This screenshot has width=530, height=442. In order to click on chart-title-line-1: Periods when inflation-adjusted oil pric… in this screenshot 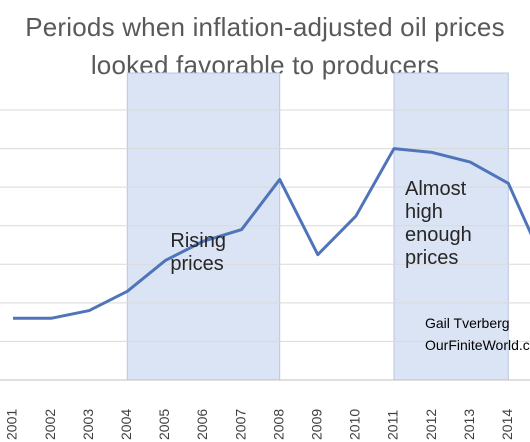, I will do `click(265, 27)`.